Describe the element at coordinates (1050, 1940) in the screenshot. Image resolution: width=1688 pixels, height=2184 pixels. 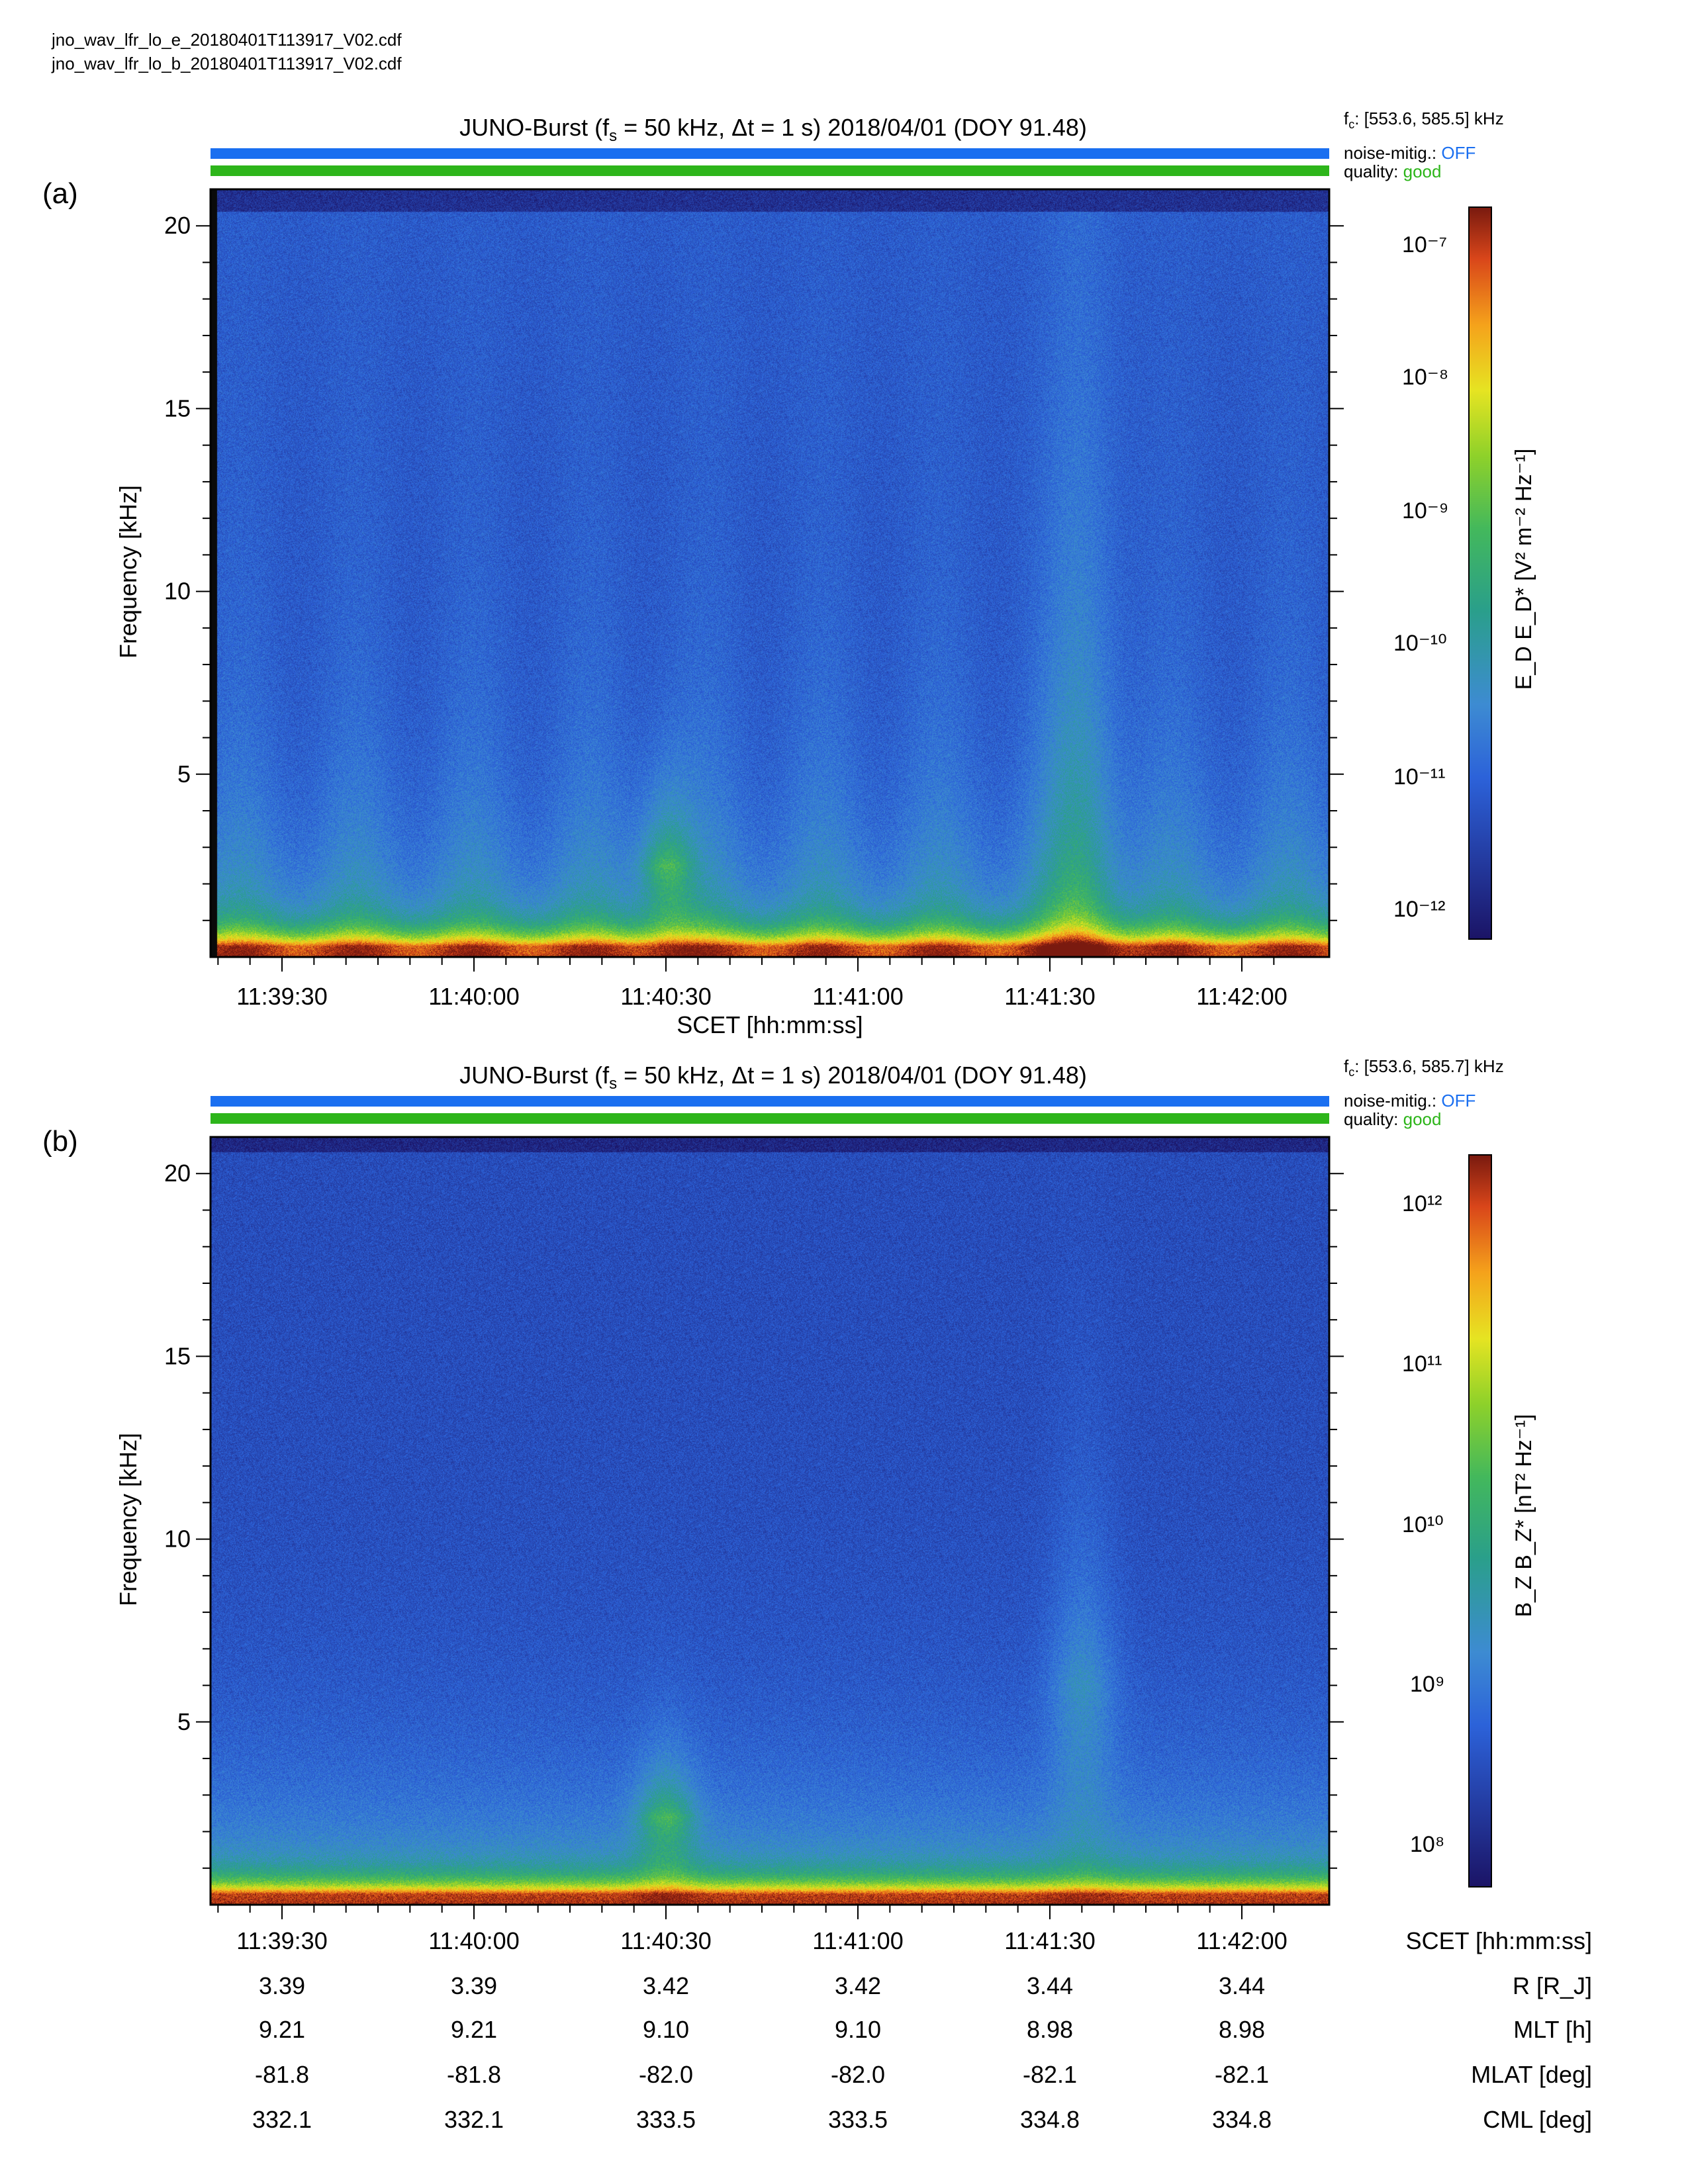
I see `orbit-scet-value: 11:41:30` at that location.